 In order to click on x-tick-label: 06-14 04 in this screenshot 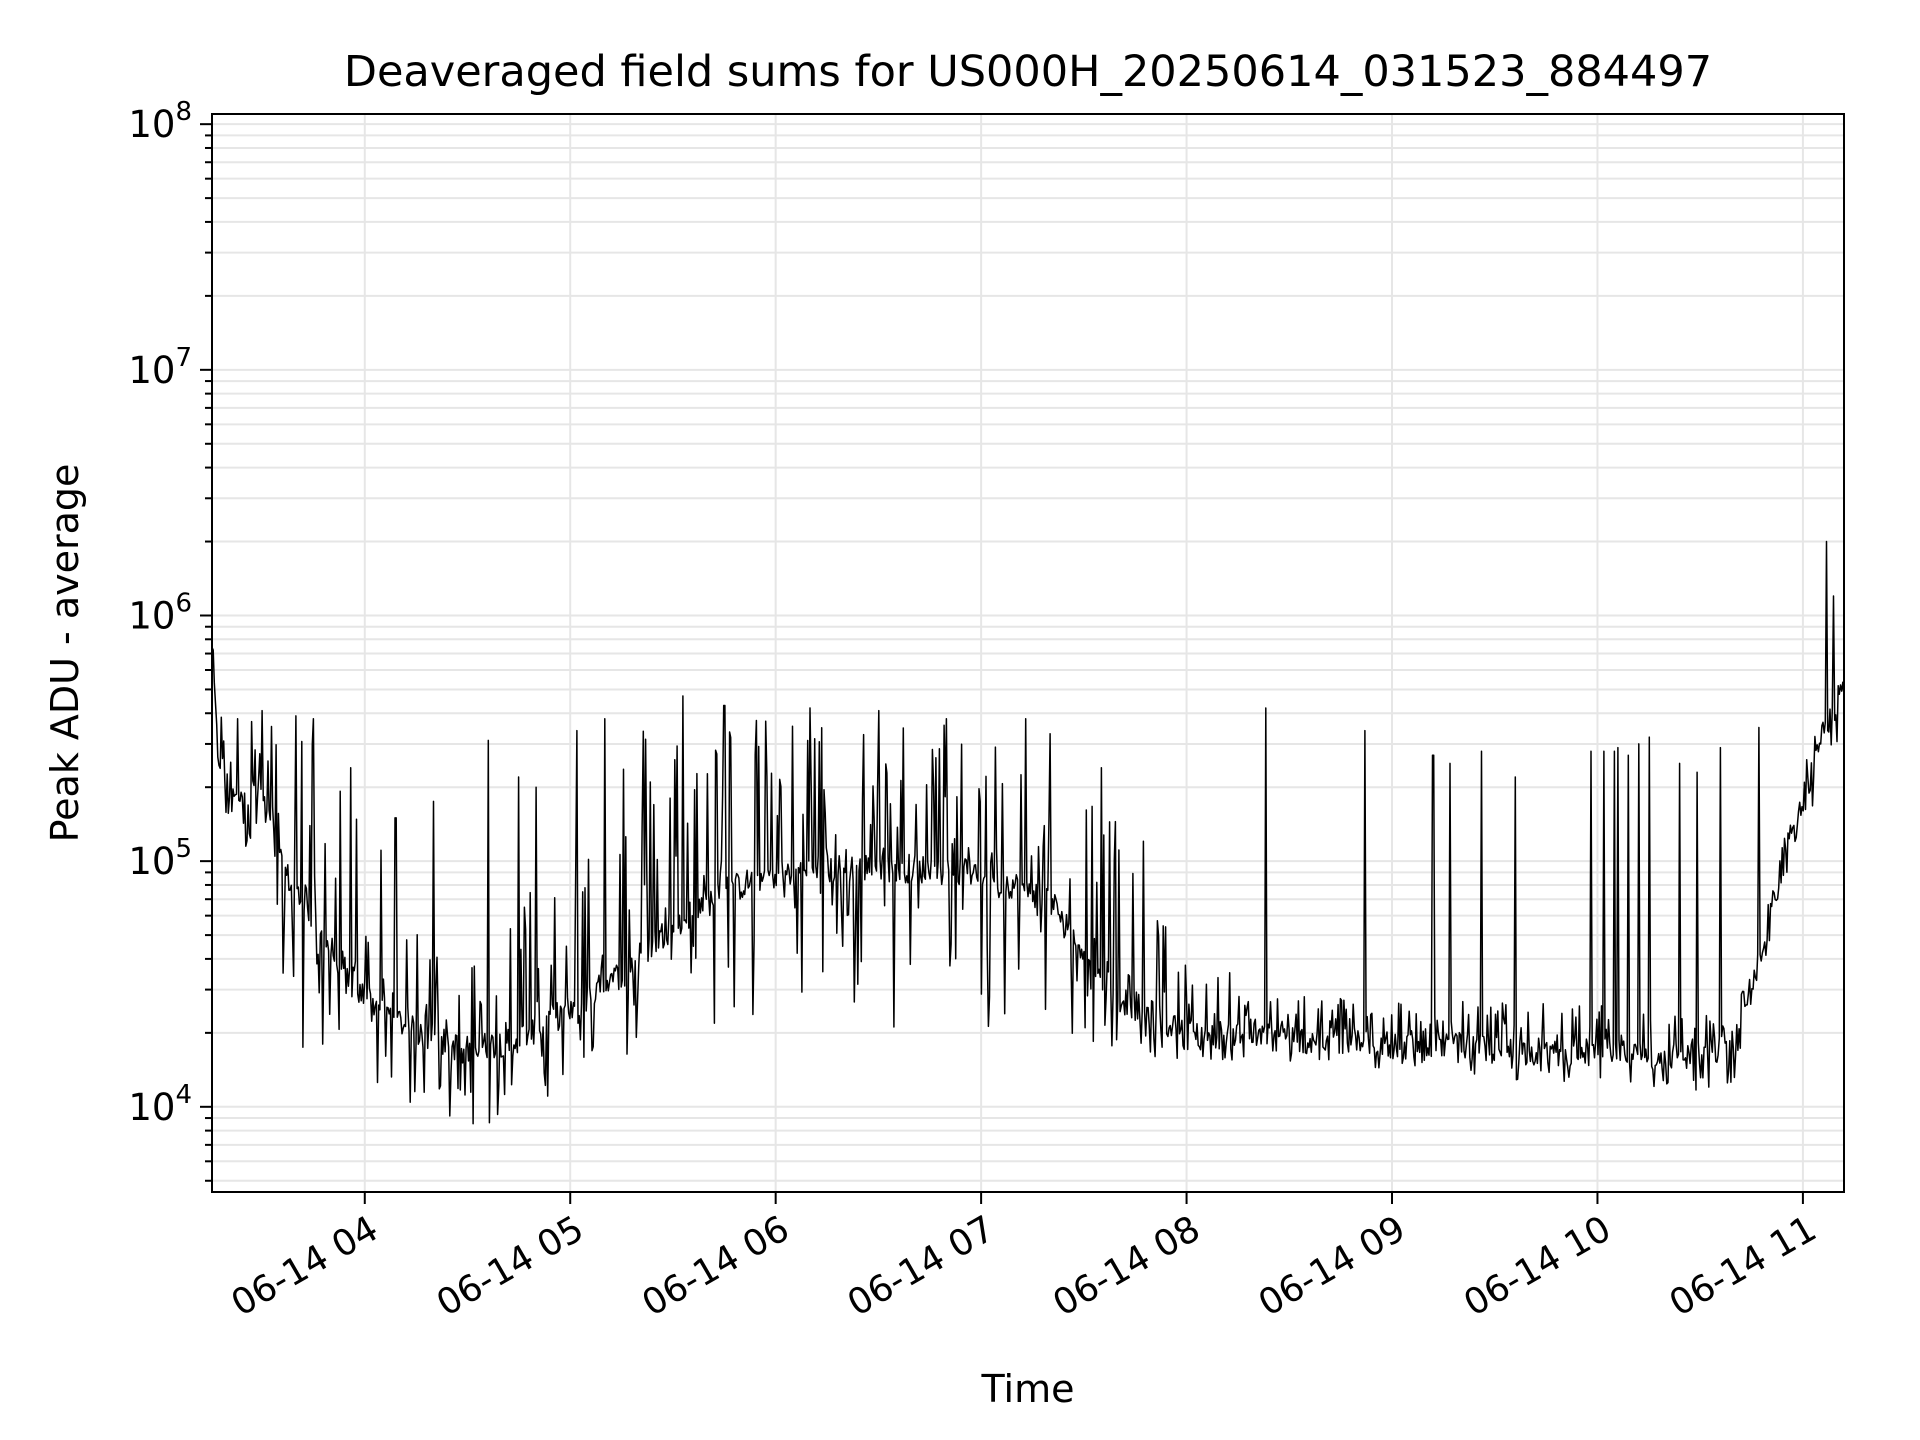, I will do `click(305, 1266)`.